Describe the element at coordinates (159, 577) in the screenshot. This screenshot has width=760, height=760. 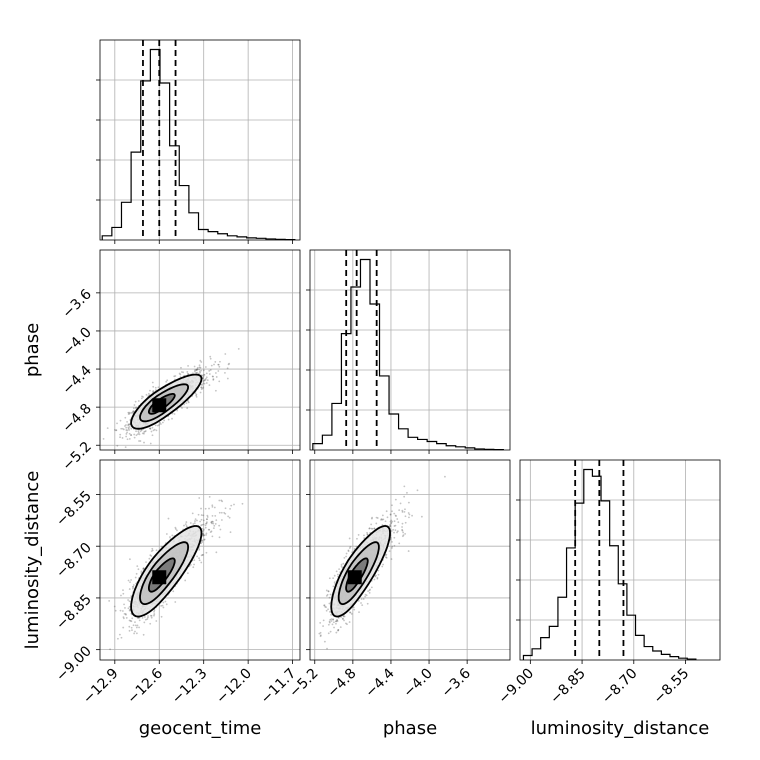
I see `density-peak` at that location.